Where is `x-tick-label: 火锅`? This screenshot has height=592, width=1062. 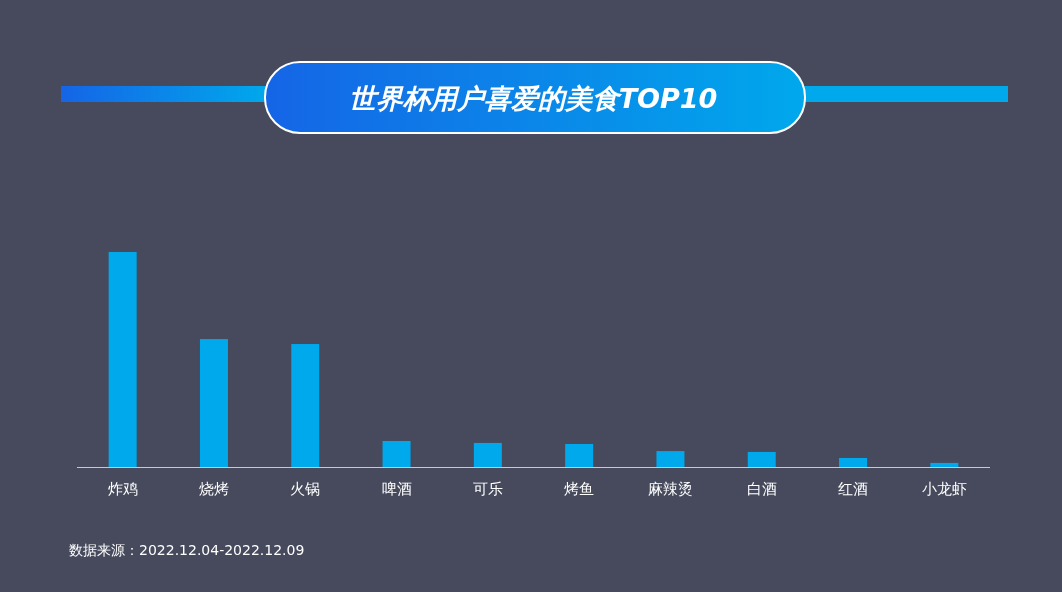 x-tick-label: 火锅 is located at coordinates (305, 489).